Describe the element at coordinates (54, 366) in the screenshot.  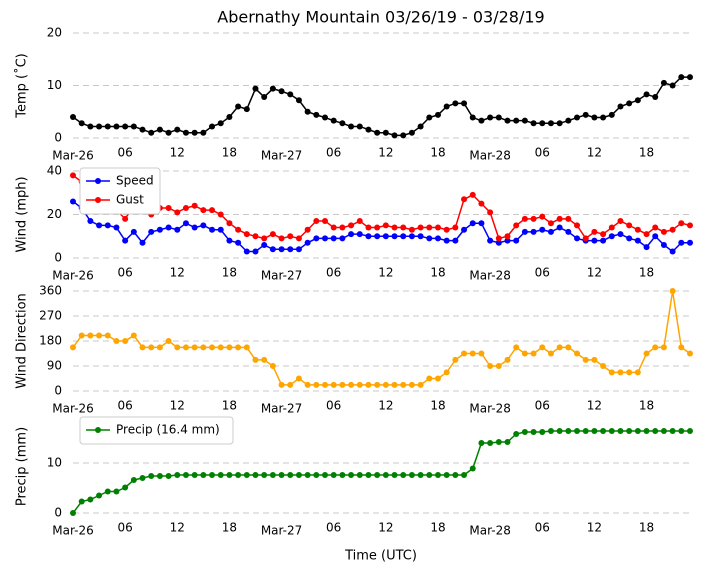
I see `y-tick-label: 90` at that location.